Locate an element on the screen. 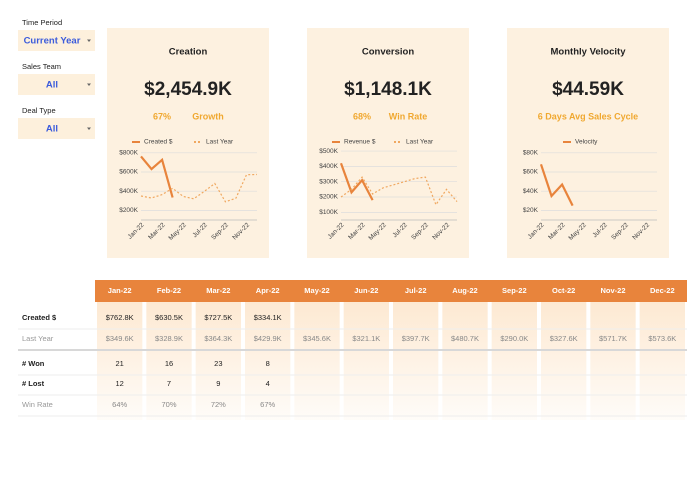  y-tick-label: $100K is located at coordinates (328, 212).